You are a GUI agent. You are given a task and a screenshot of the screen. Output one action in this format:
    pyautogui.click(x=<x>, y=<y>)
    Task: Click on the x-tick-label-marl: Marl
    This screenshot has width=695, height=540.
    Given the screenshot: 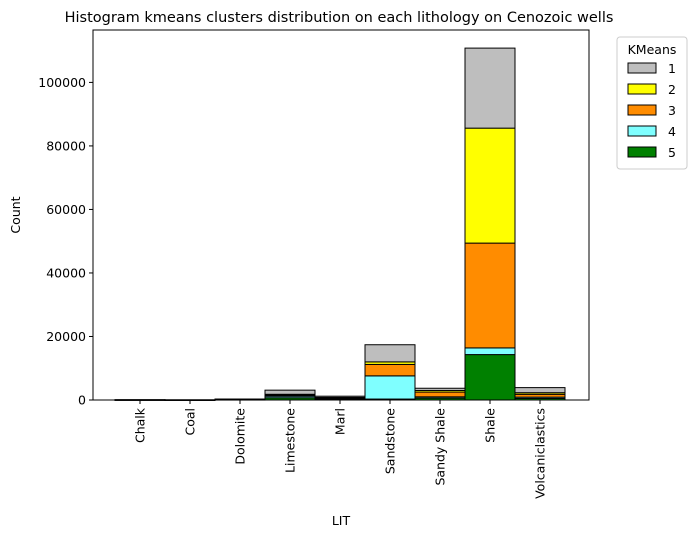 What is the action you would take?
    pyautogui.click(x=340, y=421)
    